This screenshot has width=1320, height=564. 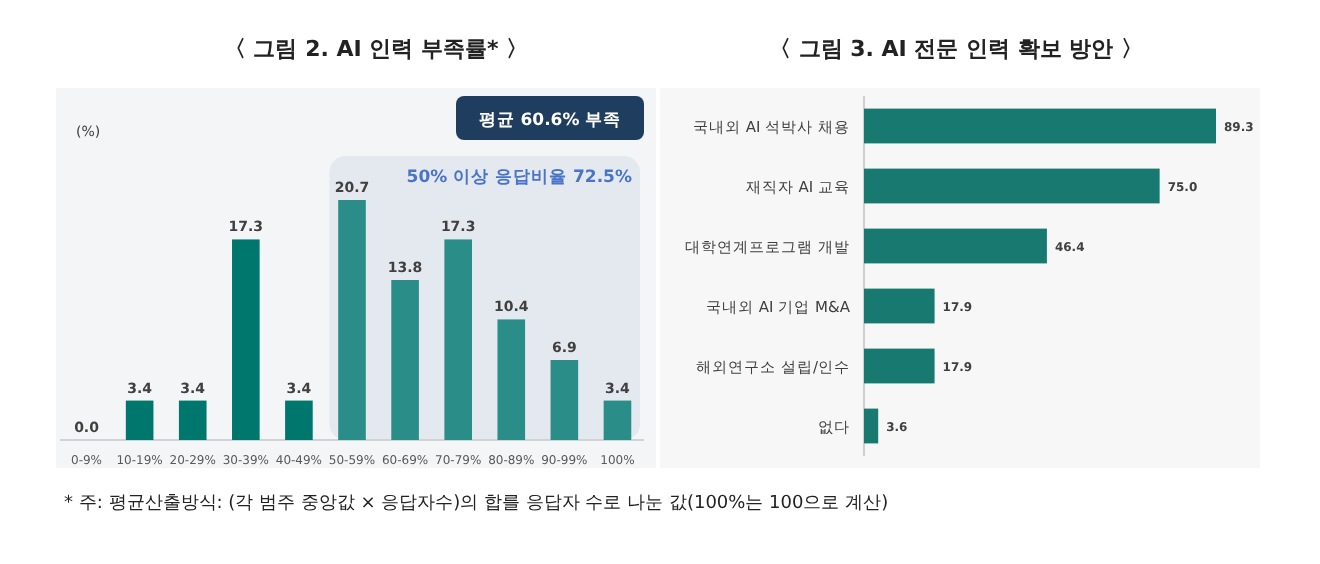 What do you see at coordinates (519, 178) in the screenshot?
I see `band-label: 50% 이상 응답비율 72.5%` at bounding box center [519, 178].